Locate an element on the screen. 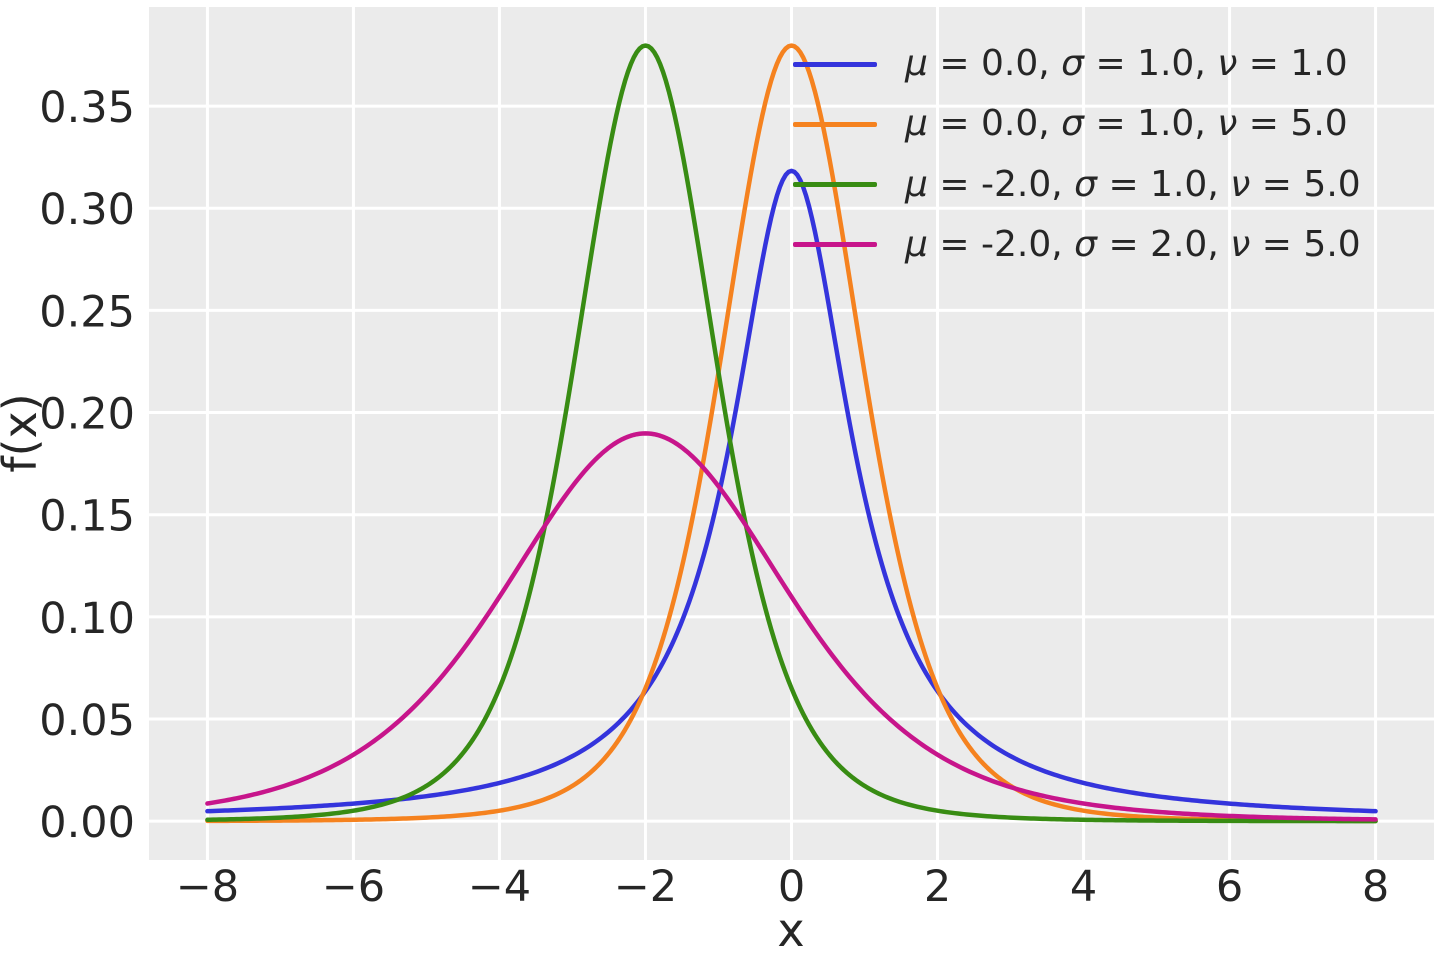  x-tick-label: 2 is located at coordinates (937, 887).